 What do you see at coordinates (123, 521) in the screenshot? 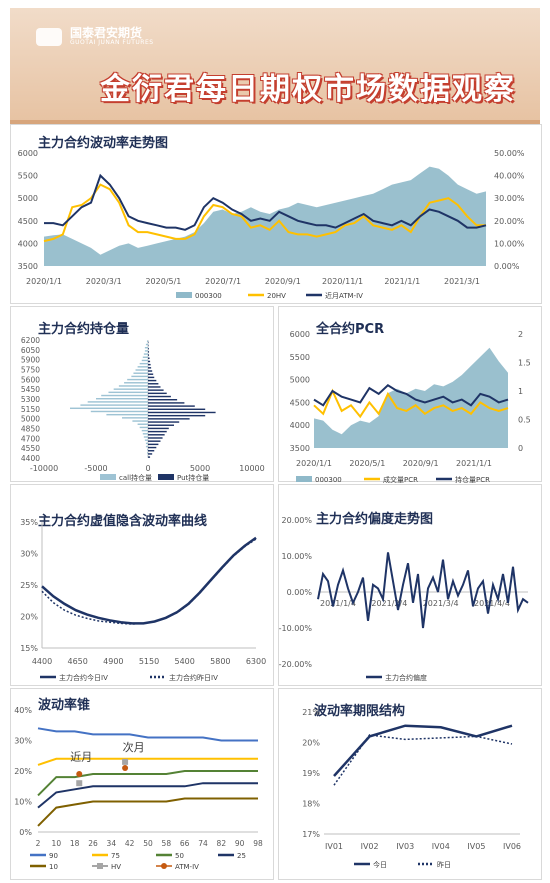
I see `chart-title-iv-smile: 主力合约虚值隐含波动率曲线` at bounding box center [123, 521].